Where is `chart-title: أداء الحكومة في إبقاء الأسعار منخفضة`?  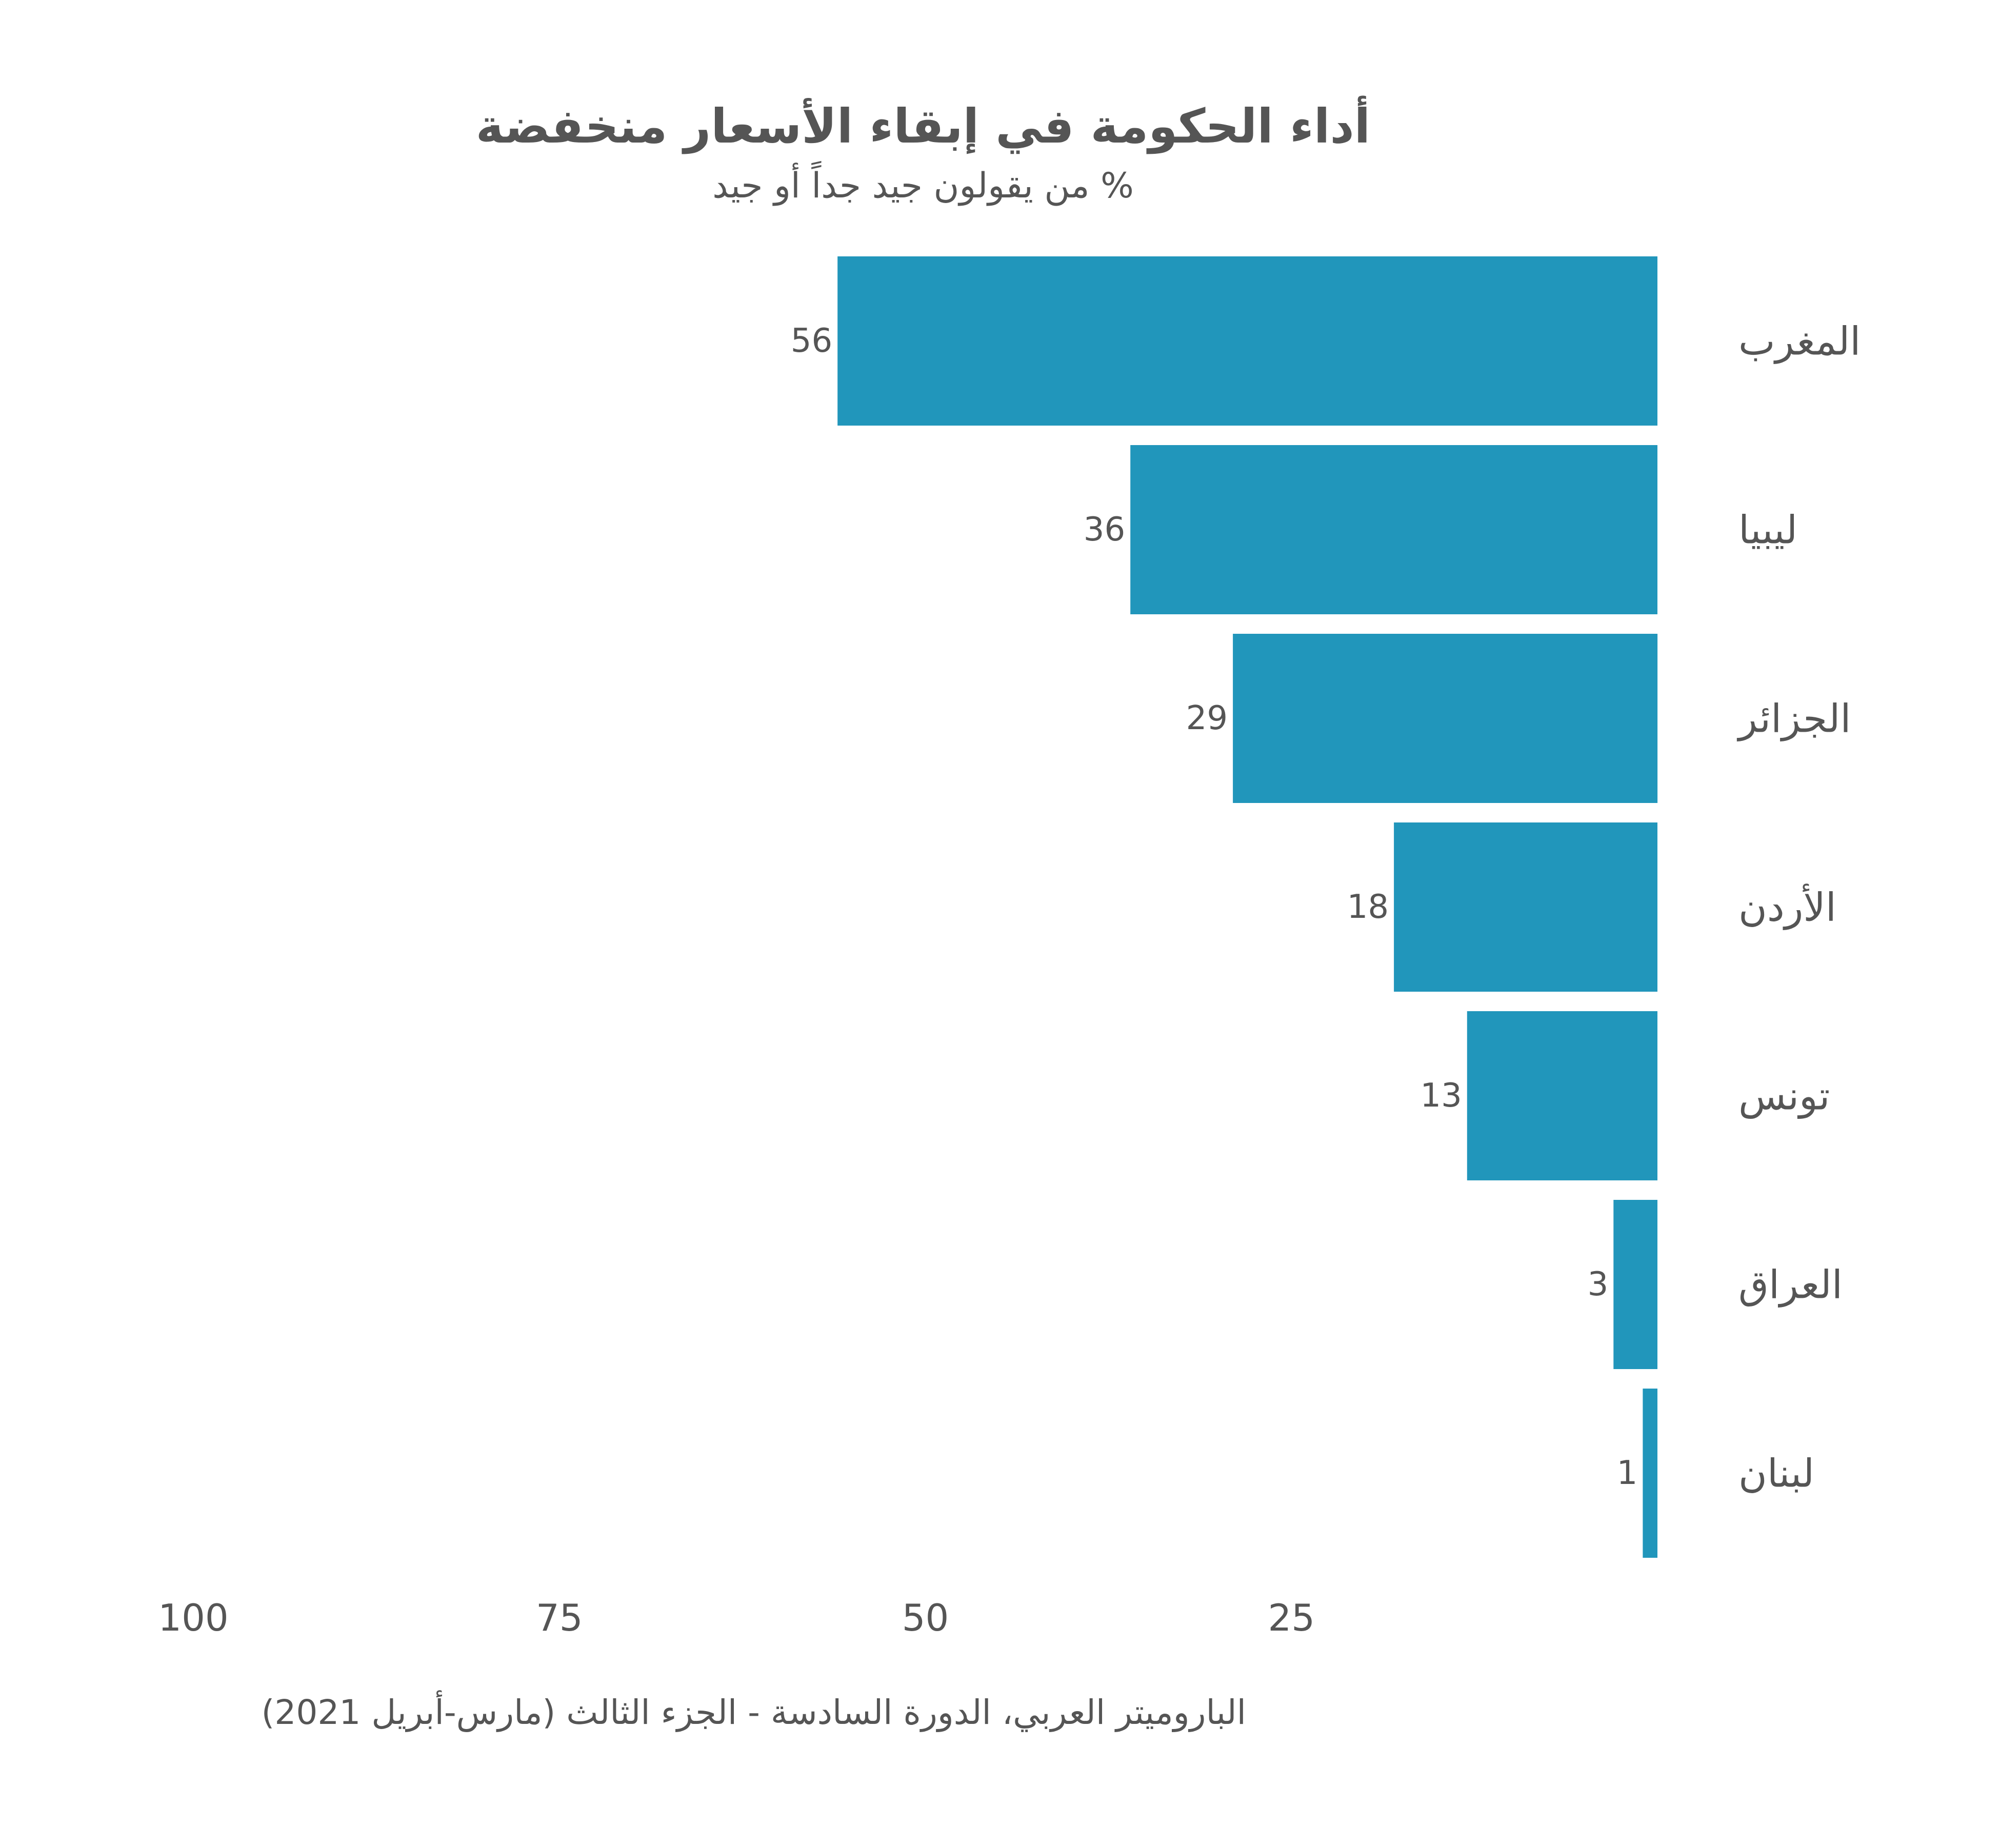
chart-title: أداء الحكومة في إبقاء الأسعار منخفضة is located at coordinates (923, 125).